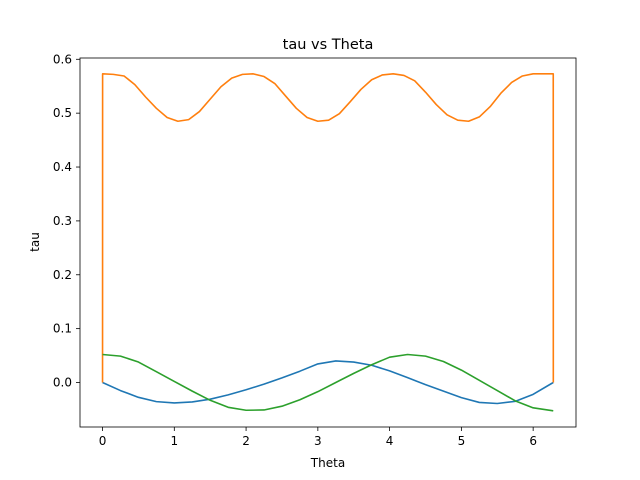  Describe the element at coordinates (62, 329) in the screenshot. I see `y-tick-label: 0.1` at that location.